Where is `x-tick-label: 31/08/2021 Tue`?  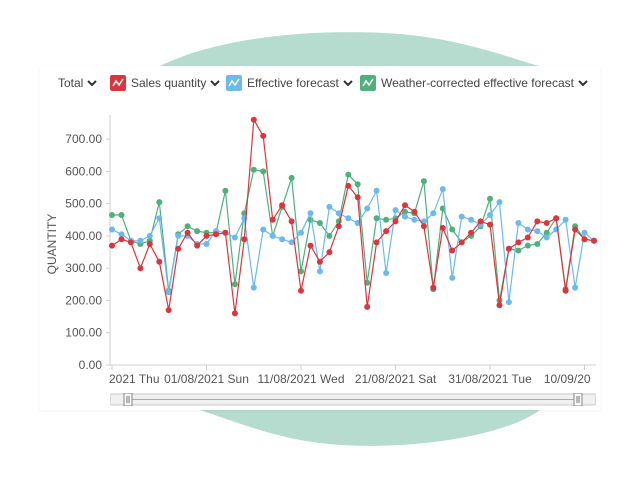
x-tick-label: 31/08/2021 Tue is located at coordinates (490, 379).